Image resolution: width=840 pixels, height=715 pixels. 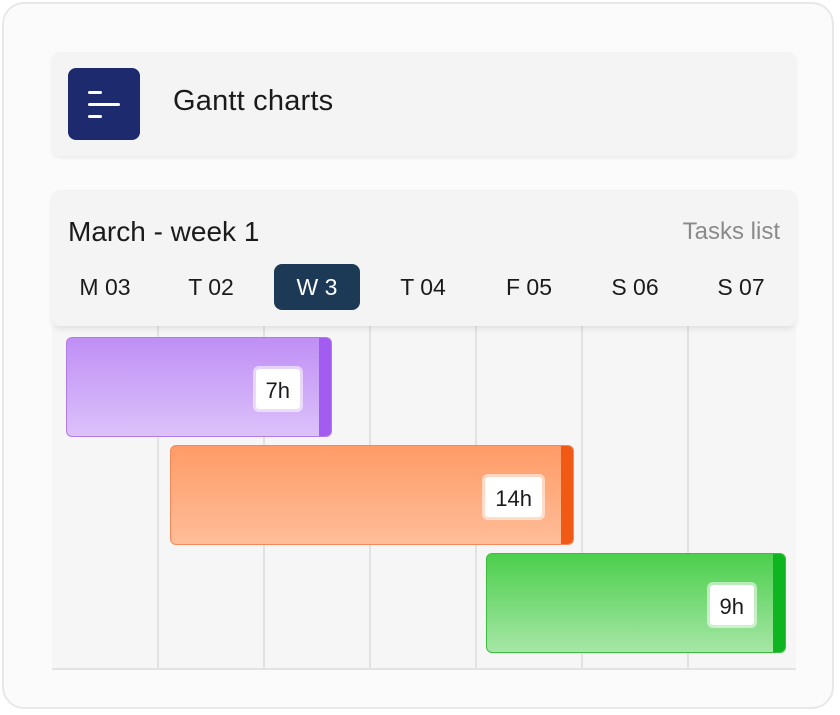 I want to click on task-bar-orange: 14h, so click(x=372, y=495).